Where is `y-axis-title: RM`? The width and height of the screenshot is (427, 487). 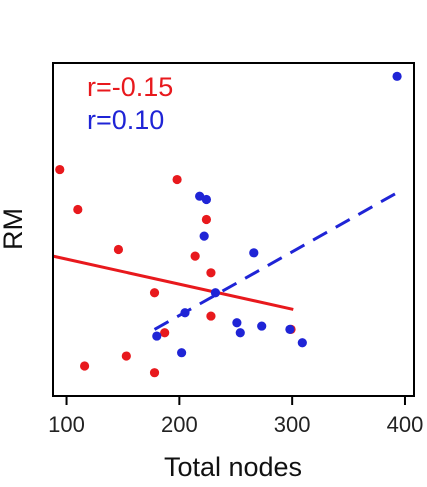
y-axis-title: RM is located at coordinates (14, 229).